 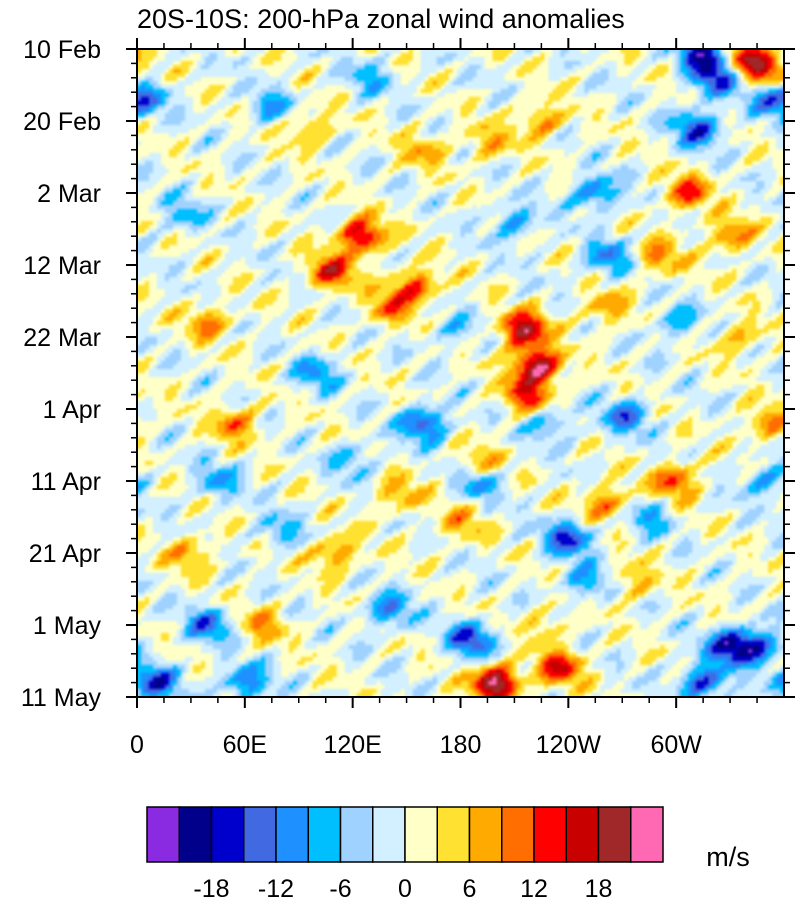 I want to click on x-tick-label: 60E, so click(x=245, y=745).